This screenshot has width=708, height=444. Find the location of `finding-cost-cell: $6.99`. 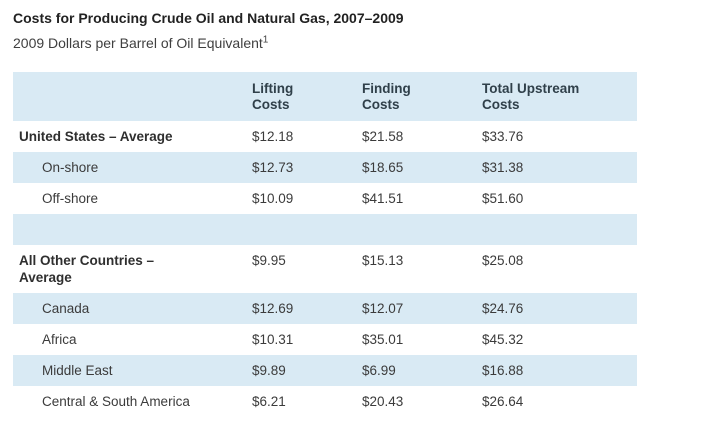

finding-cost-cell: $6.99 is located at coordinates (416, 370).